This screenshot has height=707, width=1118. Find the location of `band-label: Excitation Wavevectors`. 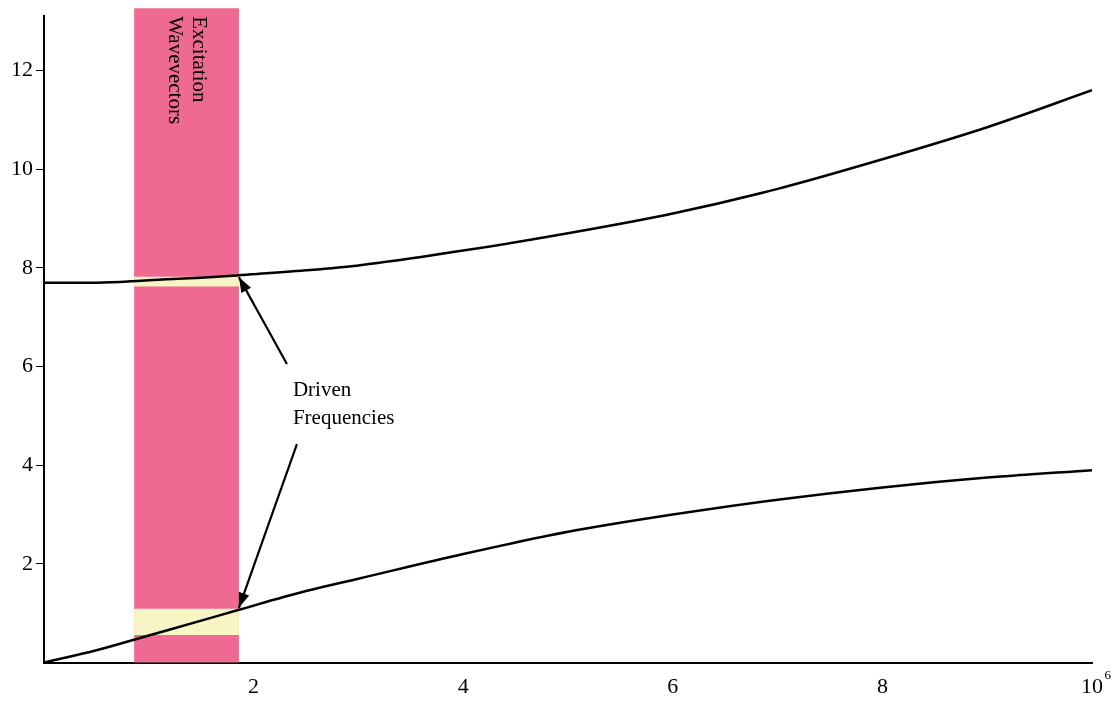

band-label: Excitation Wavevectors is located at coordinates (188, 70).